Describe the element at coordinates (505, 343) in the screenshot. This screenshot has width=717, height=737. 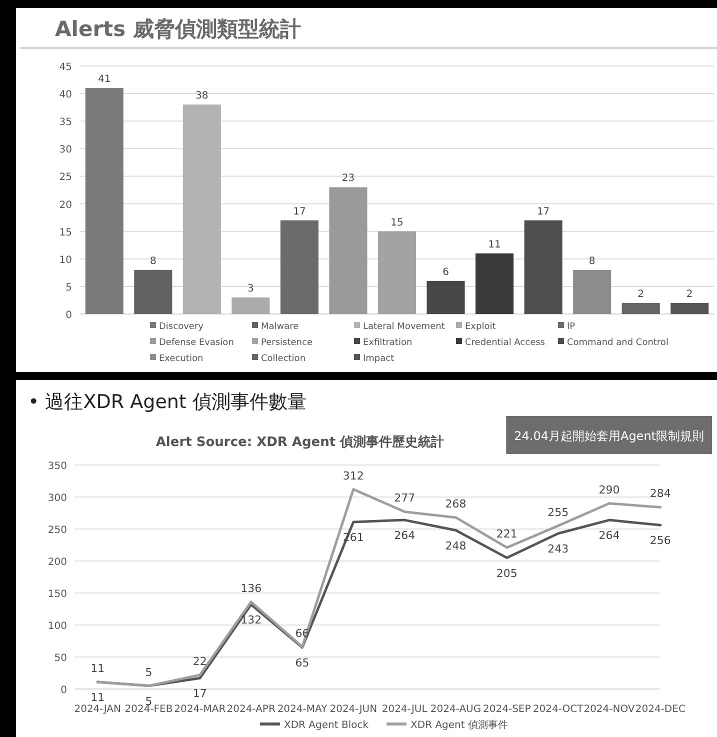
I see `legend-label: Credential Access` at that location.